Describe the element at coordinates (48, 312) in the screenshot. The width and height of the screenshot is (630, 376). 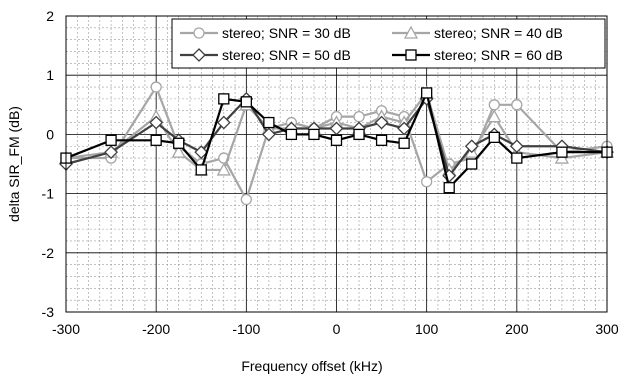
I see `y-tick-label: -3` at that location.